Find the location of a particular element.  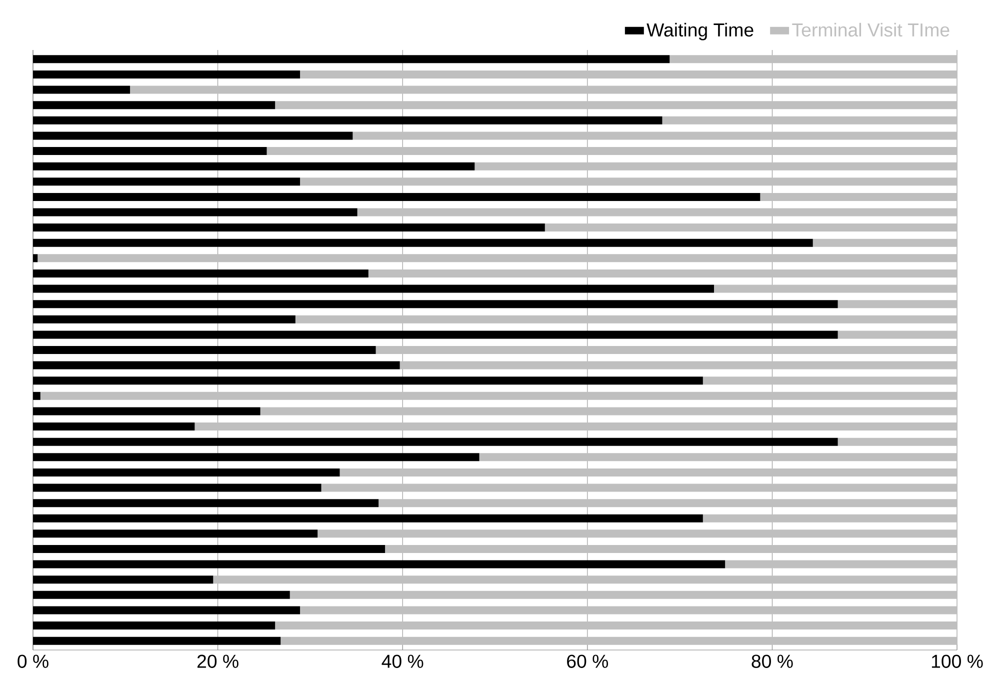

x-tick-label: 20 % is located at coordinates (217, 661).